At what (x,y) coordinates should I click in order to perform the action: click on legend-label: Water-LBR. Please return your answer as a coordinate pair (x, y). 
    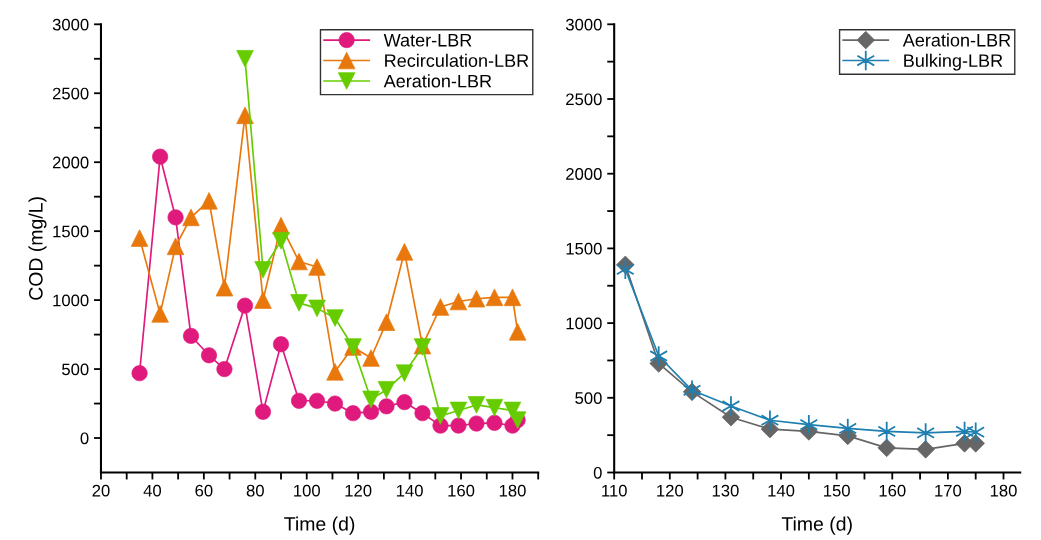
    Looking at the image, I should click on (427, 40).